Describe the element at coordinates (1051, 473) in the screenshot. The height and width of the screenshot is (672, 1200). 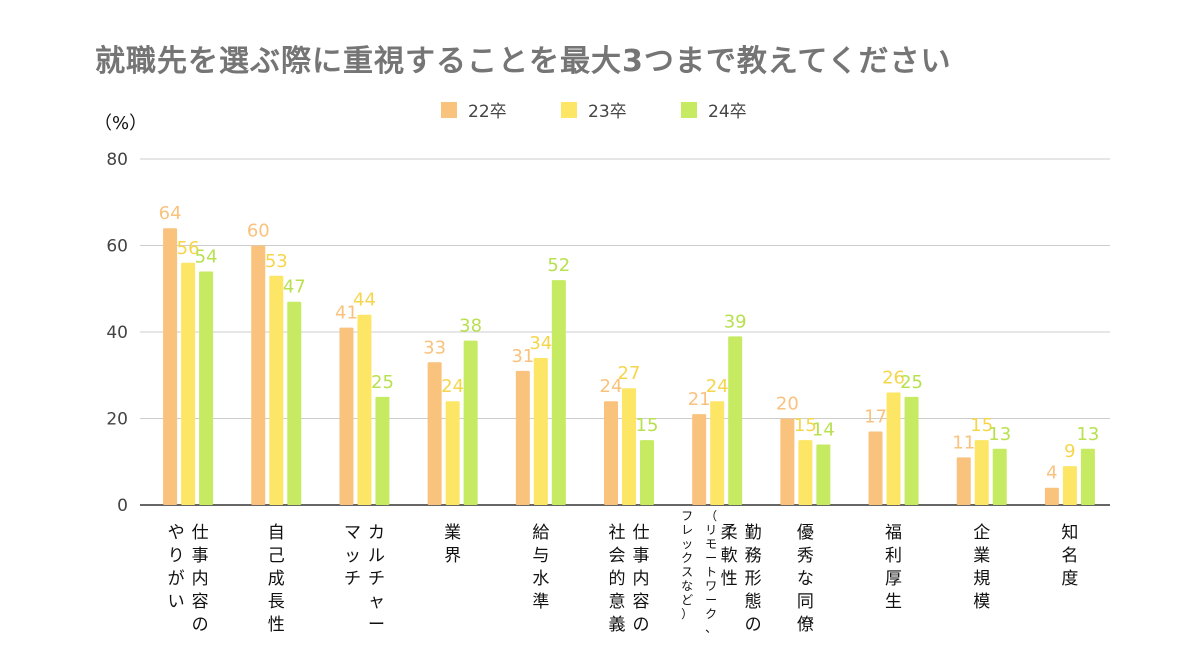
I see `data-label: 4` at that location.